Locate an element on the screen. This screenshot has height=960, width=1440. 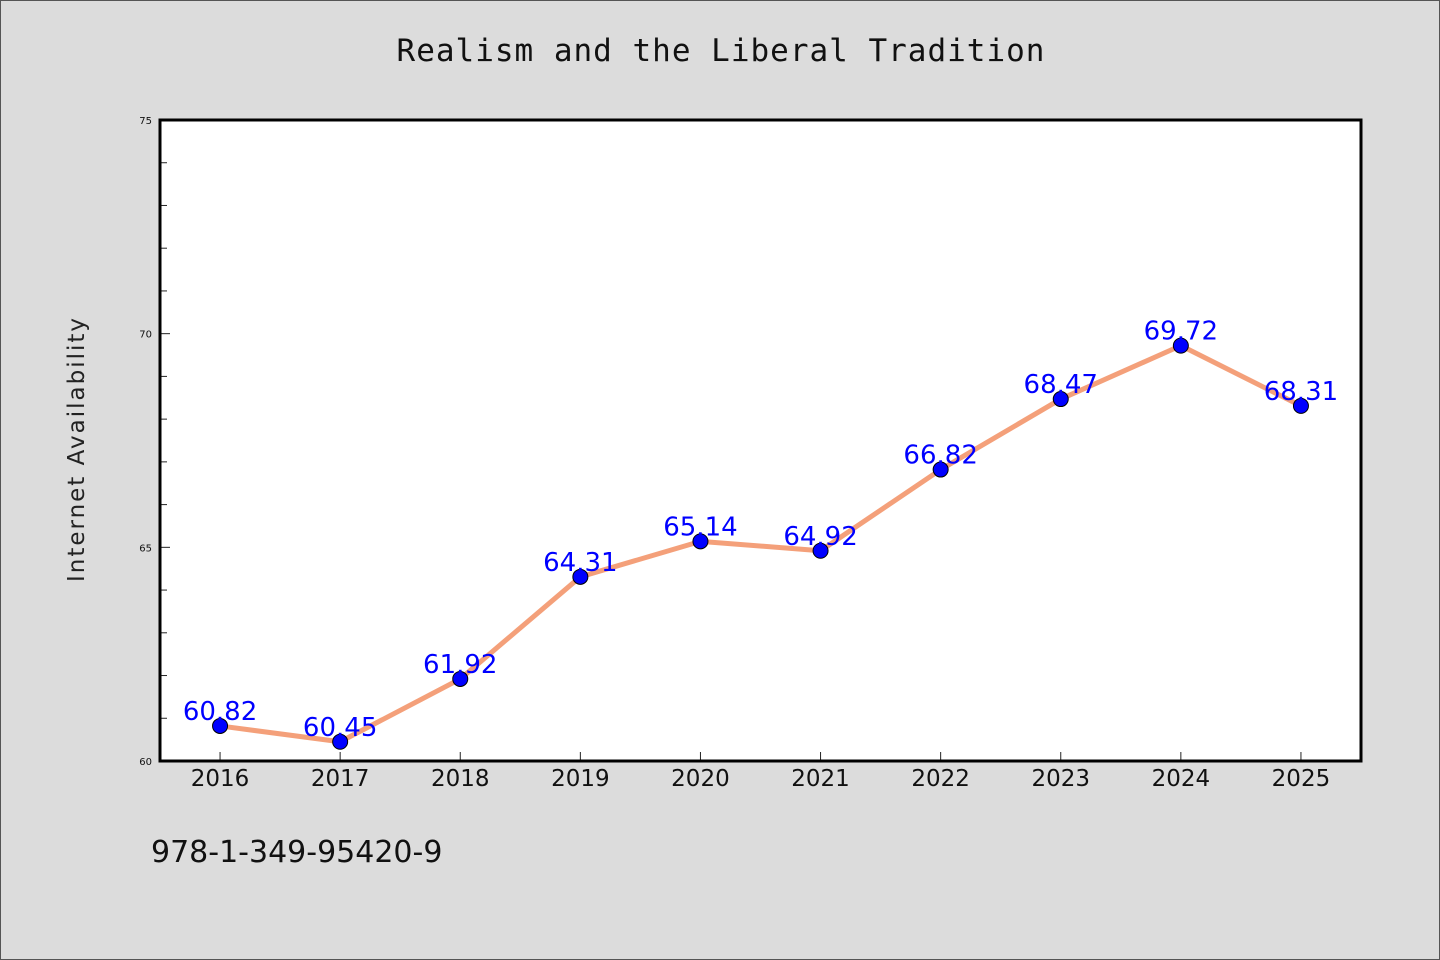
data-label: 60.45 is located at coordinates (340, 728).